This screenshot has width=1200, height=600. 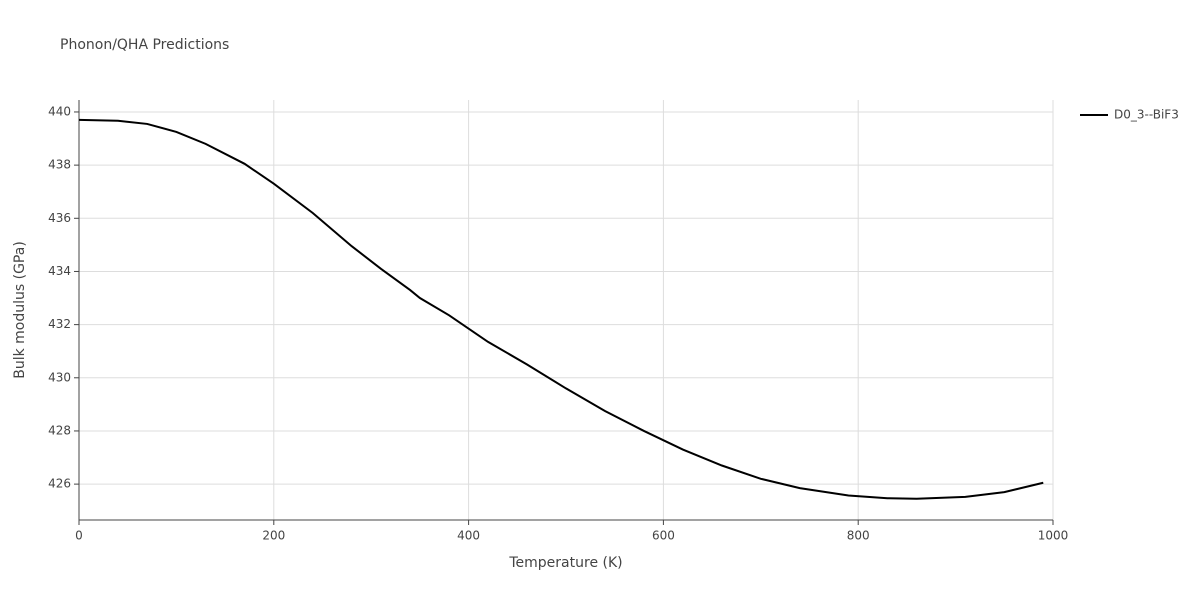 I want to click on y-tick-label: 436, so click(x=59, y=218).